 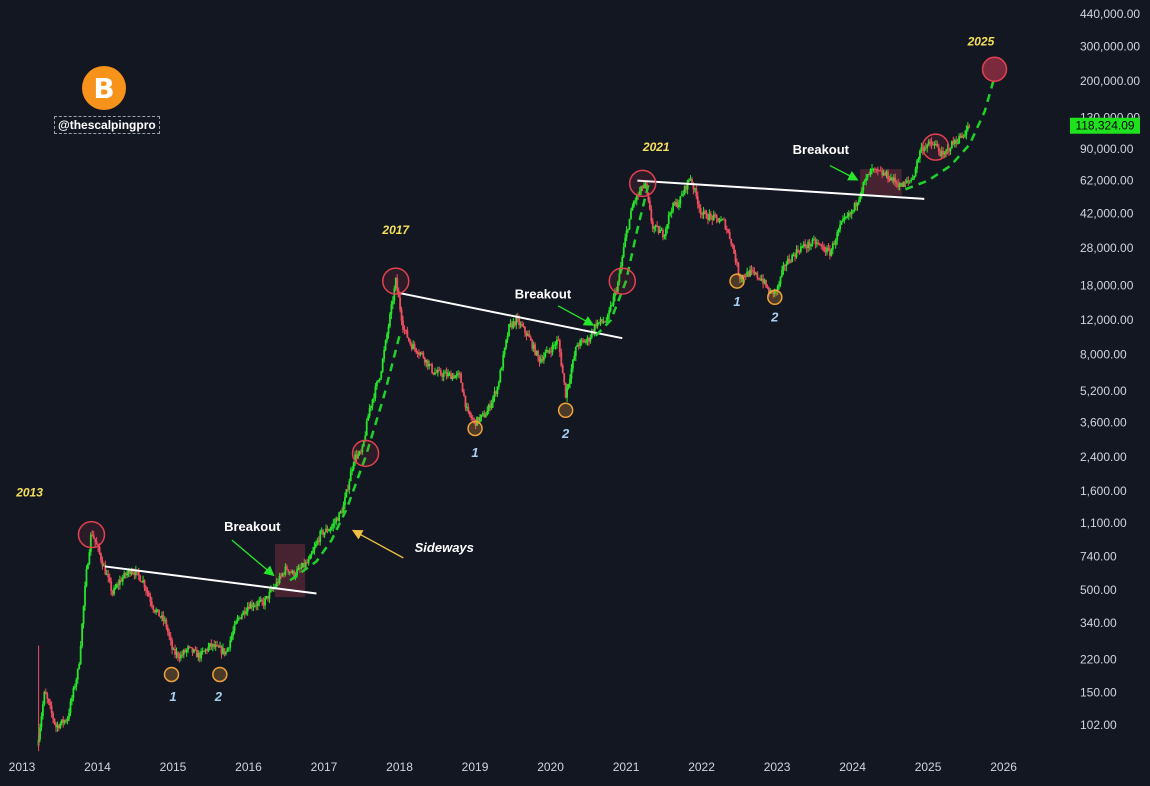 What do you see at coordinates (656, 147) in the screenshot?
I see `year-label: 2021` at bounding box center [656, 147].